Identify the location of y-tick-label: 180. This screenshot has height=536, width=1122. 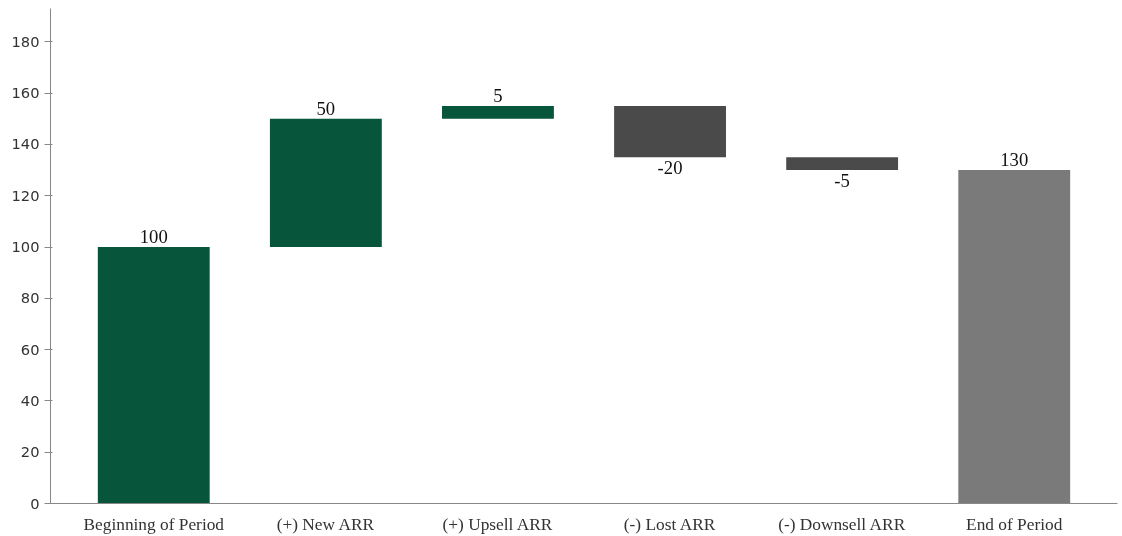
(25, 41).